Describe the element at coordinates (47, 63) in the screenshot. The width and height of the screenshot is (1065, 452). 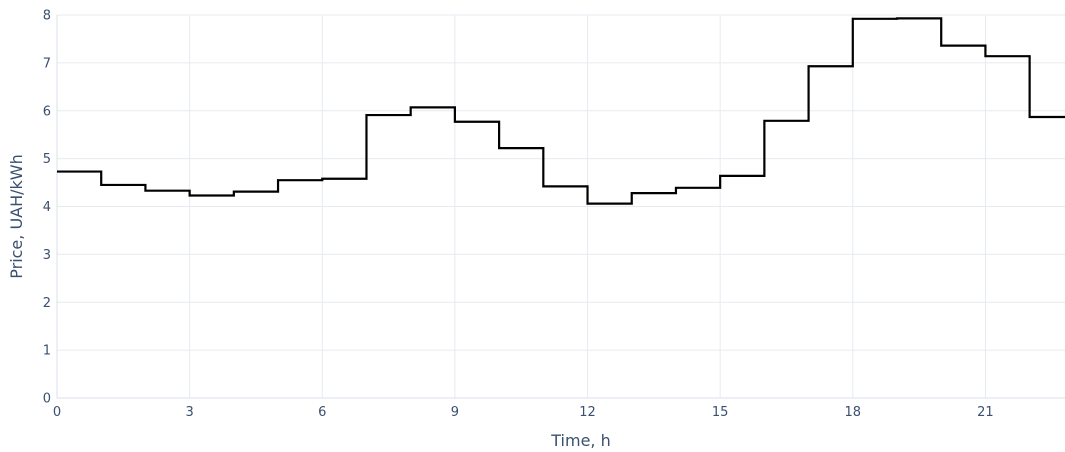
I see `y-tick-label: 7` at that location.